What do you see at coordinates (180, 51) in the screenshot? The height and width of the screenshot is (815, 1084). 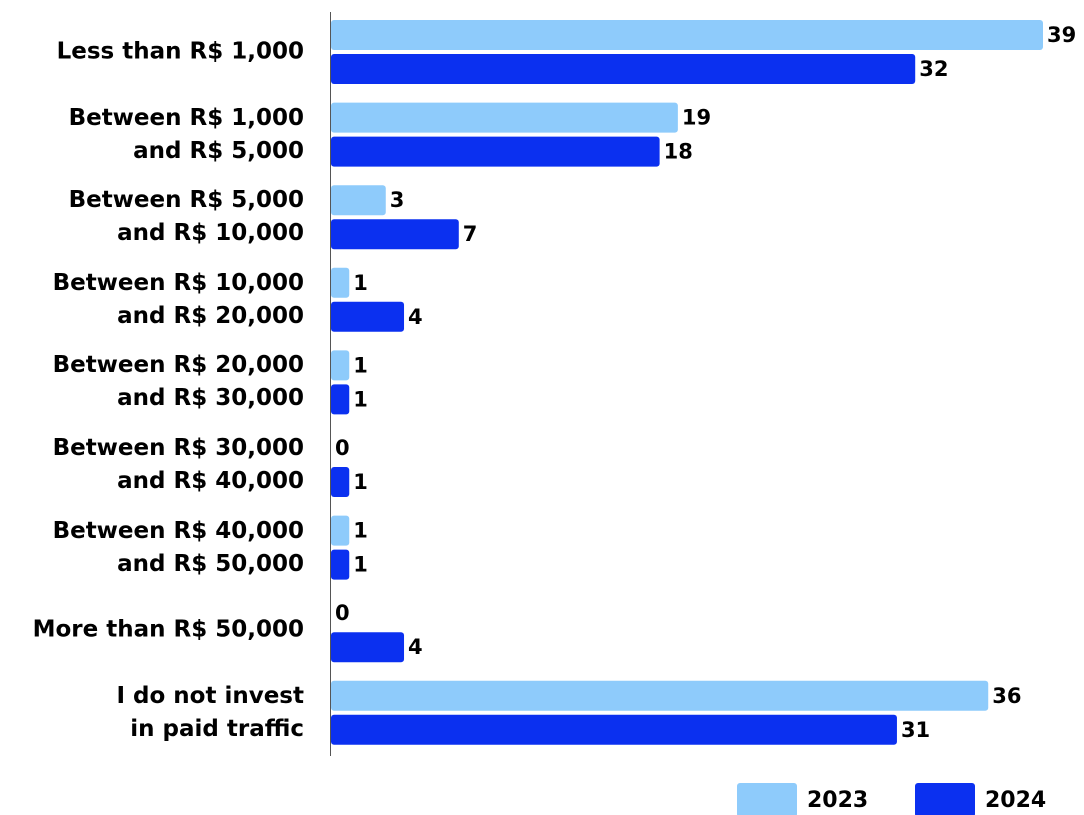 I see `category-label: Less than R$ 1,000` at bounding box center [180, 51].